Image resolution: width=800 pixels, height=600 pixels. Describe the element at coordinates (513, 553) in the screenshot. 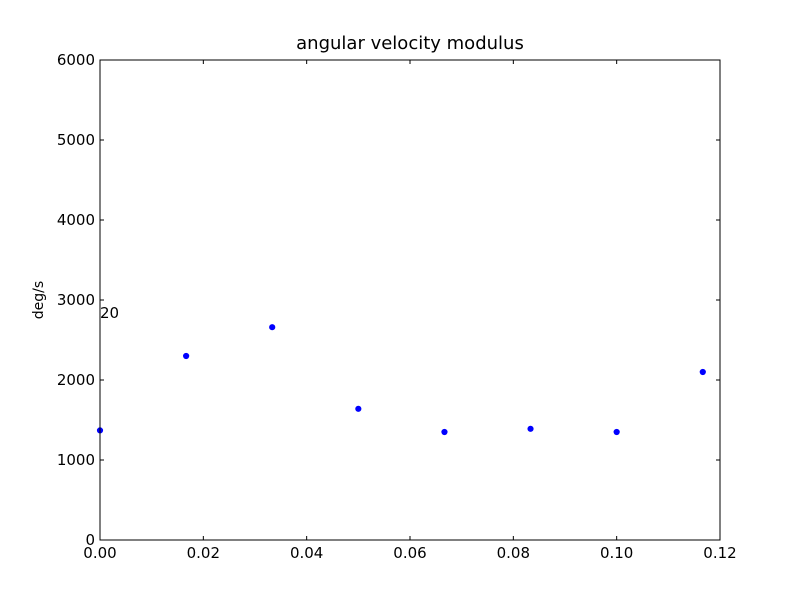

I see `x-tick-label: 0.08` at that location.